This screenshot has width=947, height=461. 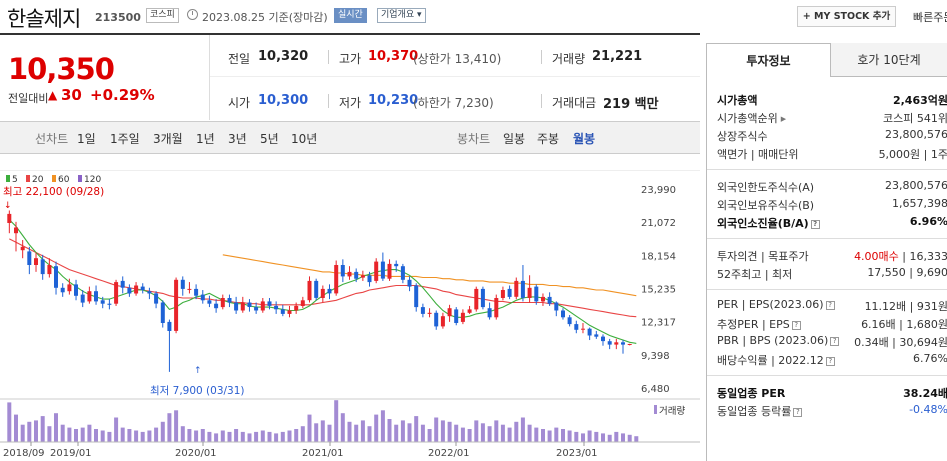 I want to click on add-mystock-button: + MY STOCK 추가, so click(x=846, y=16).